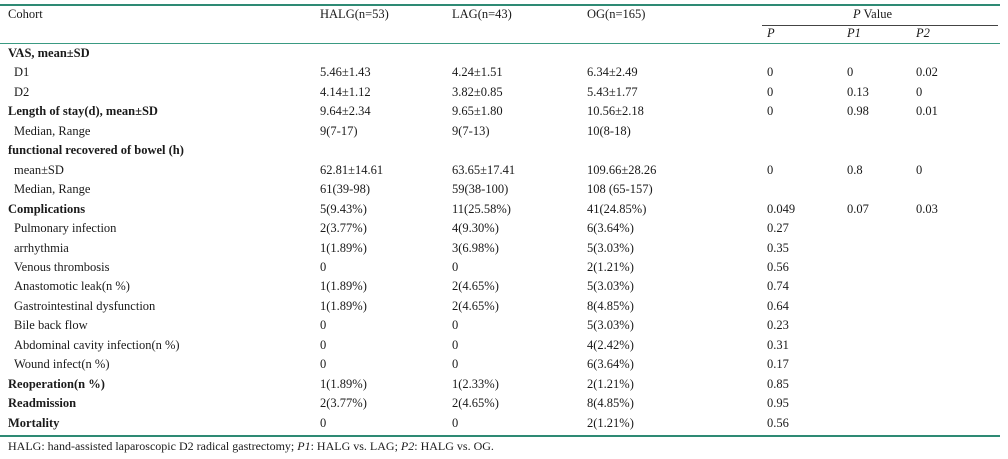 This screenshot has height=459, width=1008. I want to click on cell-halg: 5.46±1.43, so click(345, 72).